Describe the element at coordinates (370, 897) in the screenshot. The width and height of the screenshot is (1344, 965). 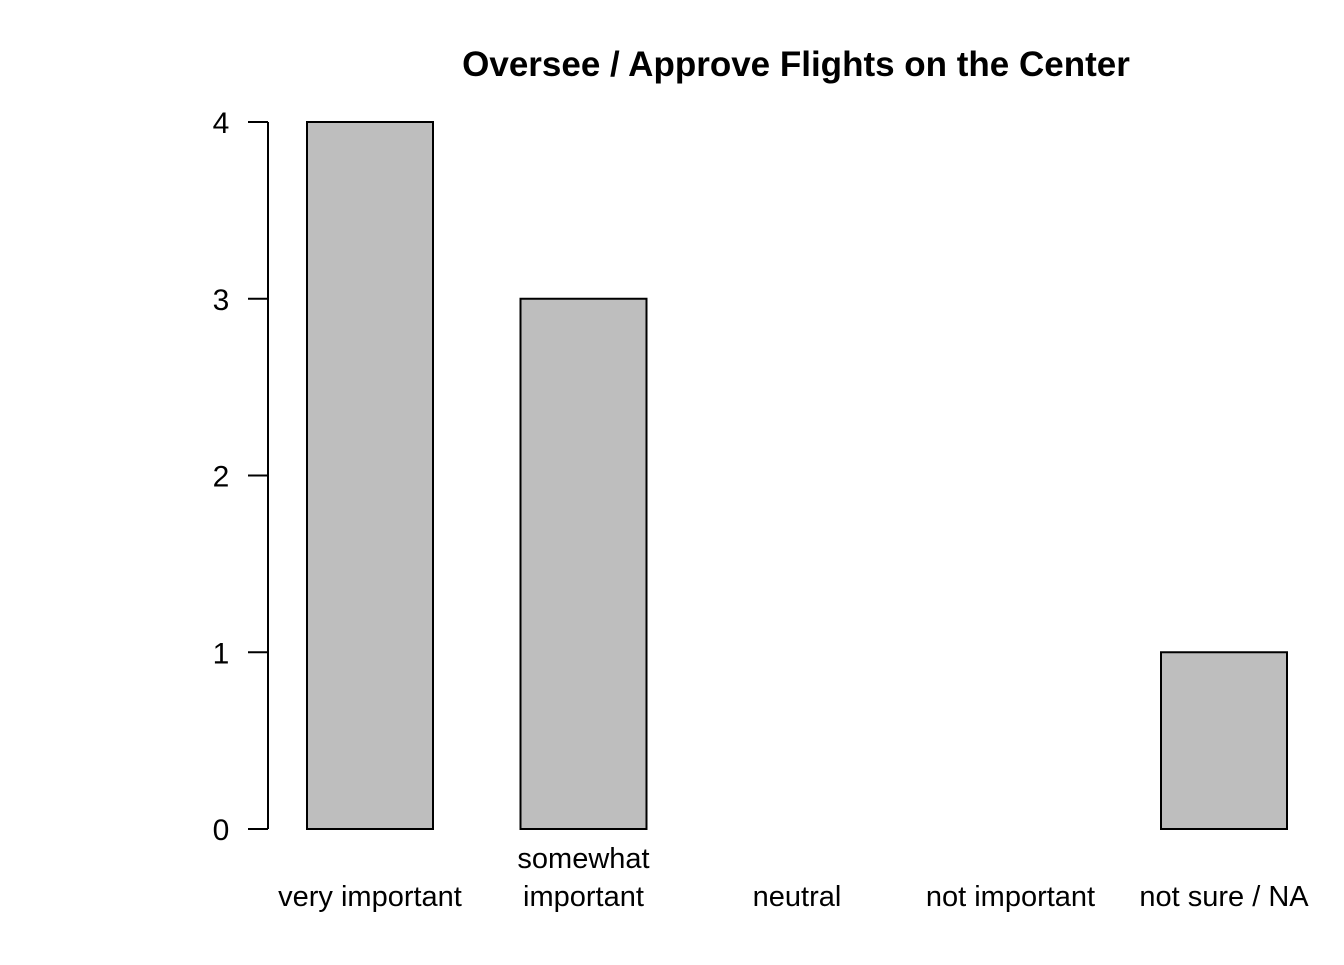
I see `x-tick-label-0: very important` at that location.